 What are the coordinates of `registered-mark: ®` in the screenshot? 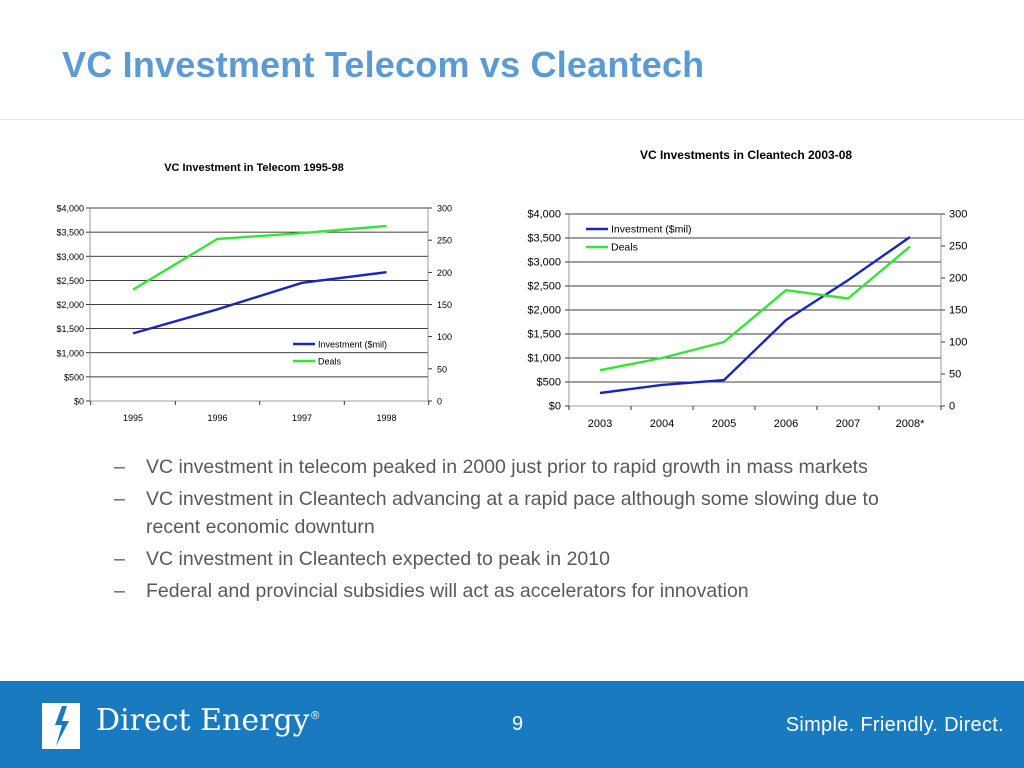 It's located at (315, 715).